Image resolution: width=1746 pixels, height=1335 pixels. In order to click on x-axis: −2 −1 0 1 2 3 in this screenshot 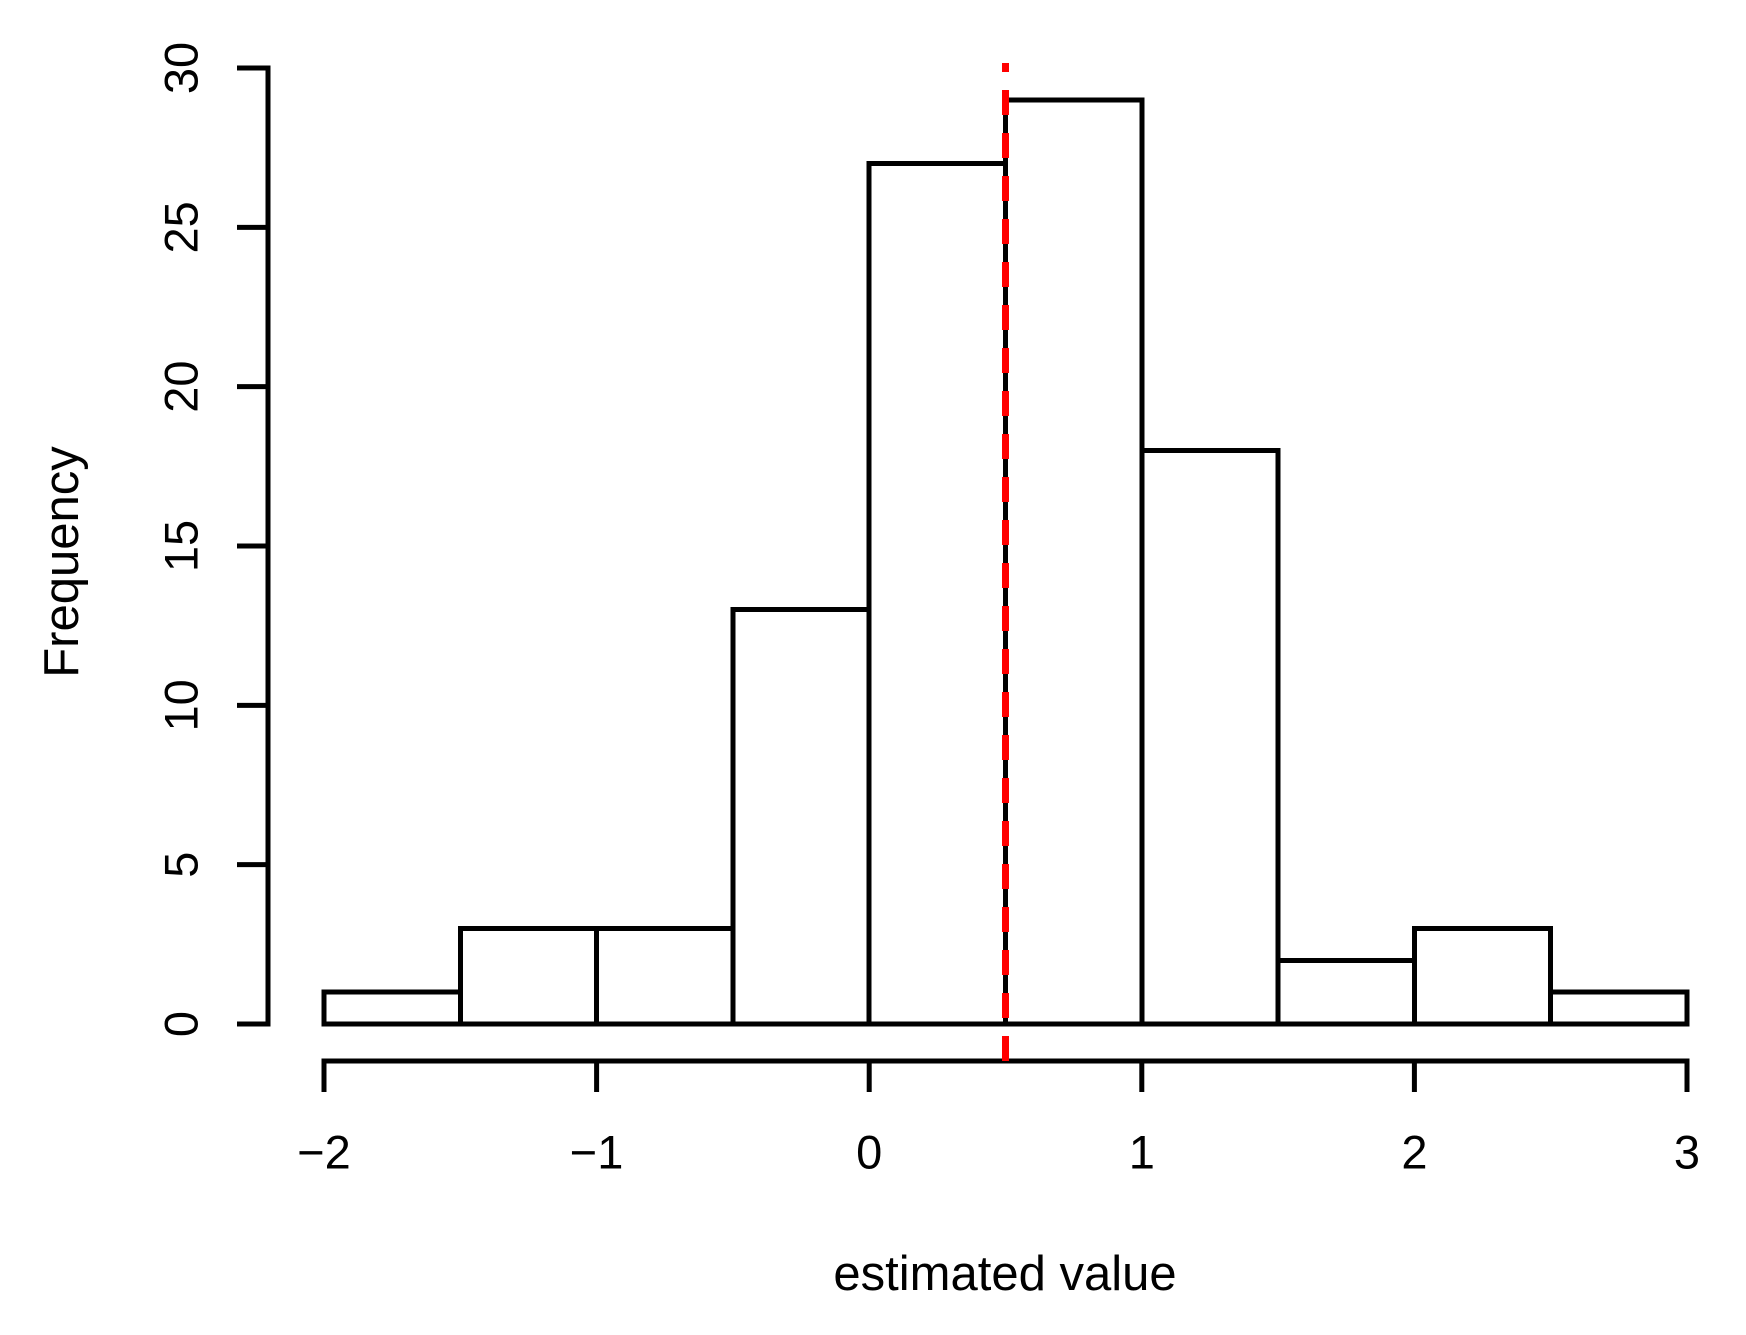, I will do `click(998, 1118)`.